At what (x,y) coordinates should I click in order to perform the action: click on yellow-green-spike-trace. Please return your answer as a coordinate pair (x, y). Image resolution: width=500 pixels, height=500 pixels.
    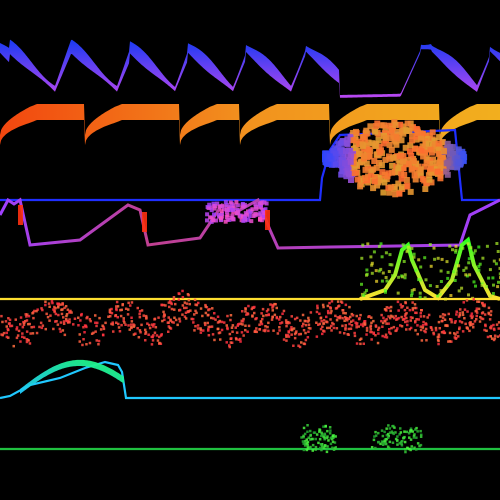
    Looking at the image, I should click on (250, 268).